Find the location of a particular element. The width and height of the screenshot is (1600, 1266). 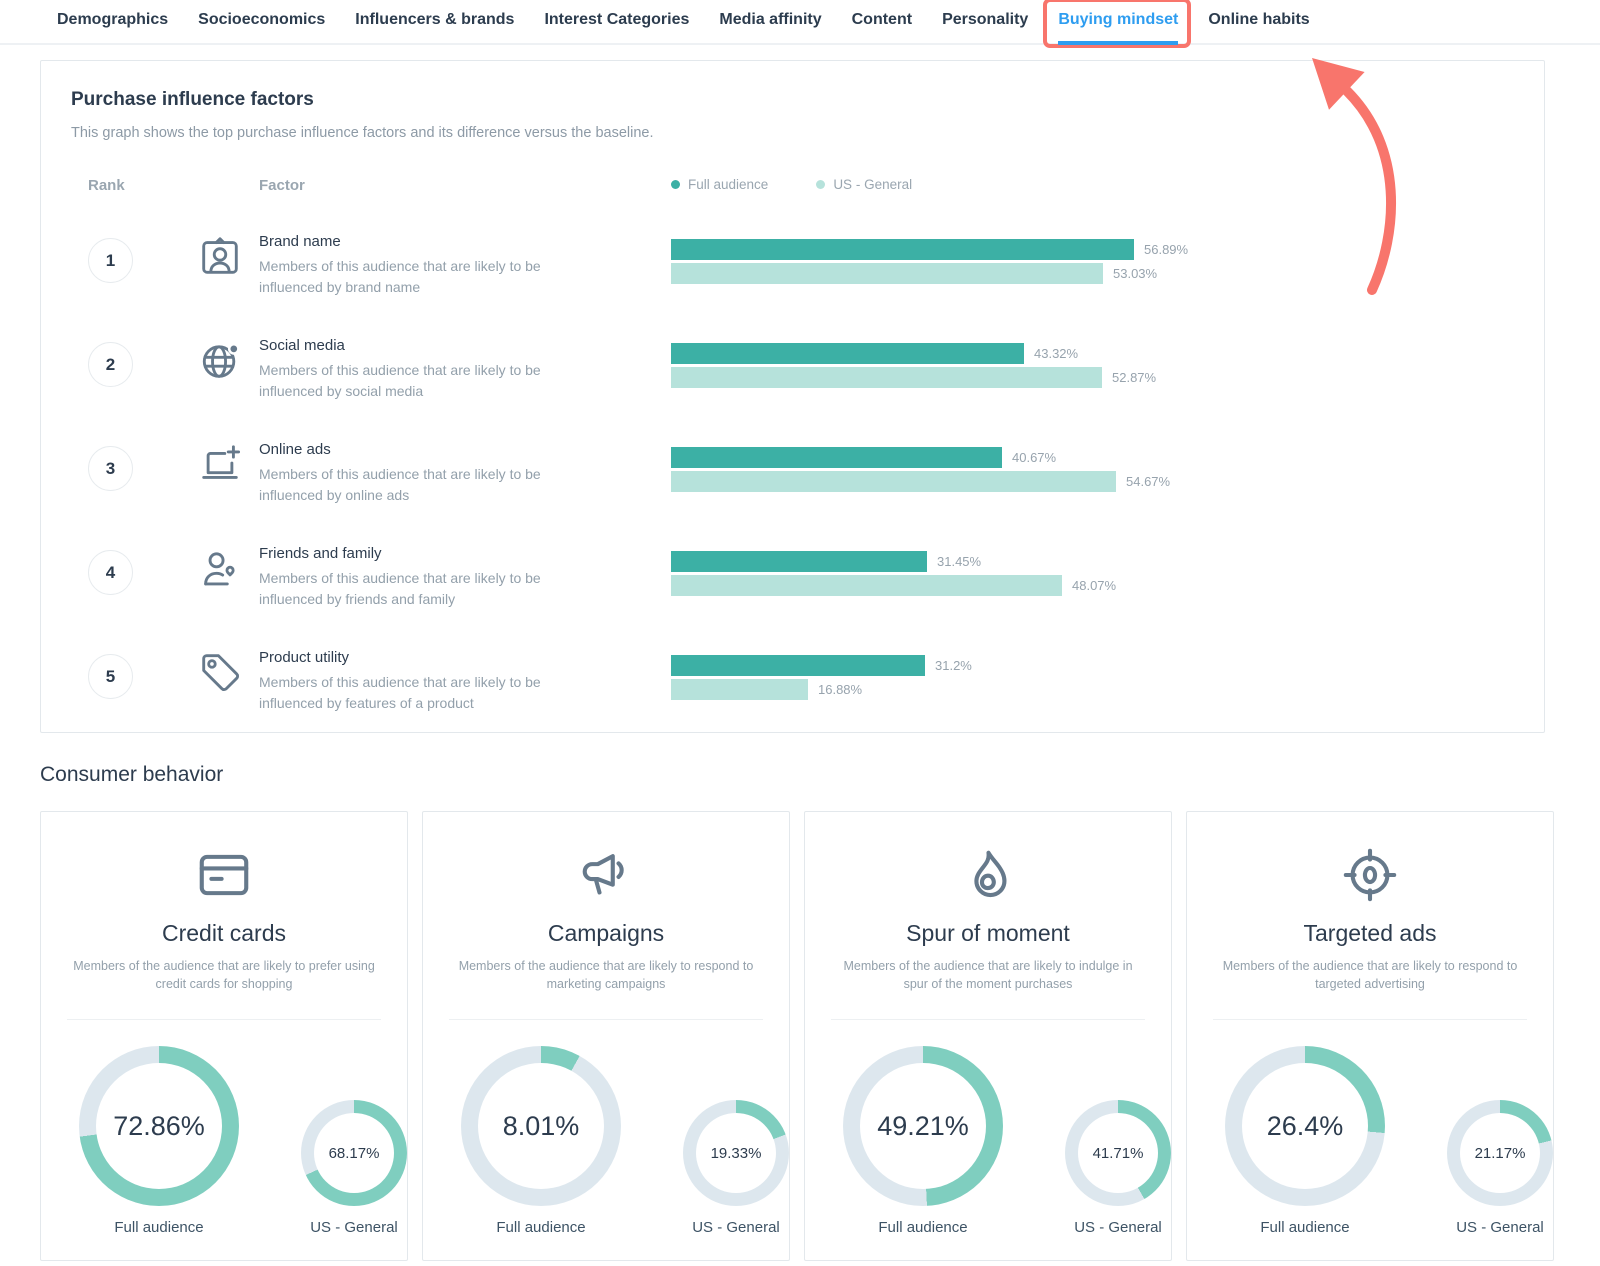

us-general-donut-value: 68.17% is located at coordinates (354, 1153).